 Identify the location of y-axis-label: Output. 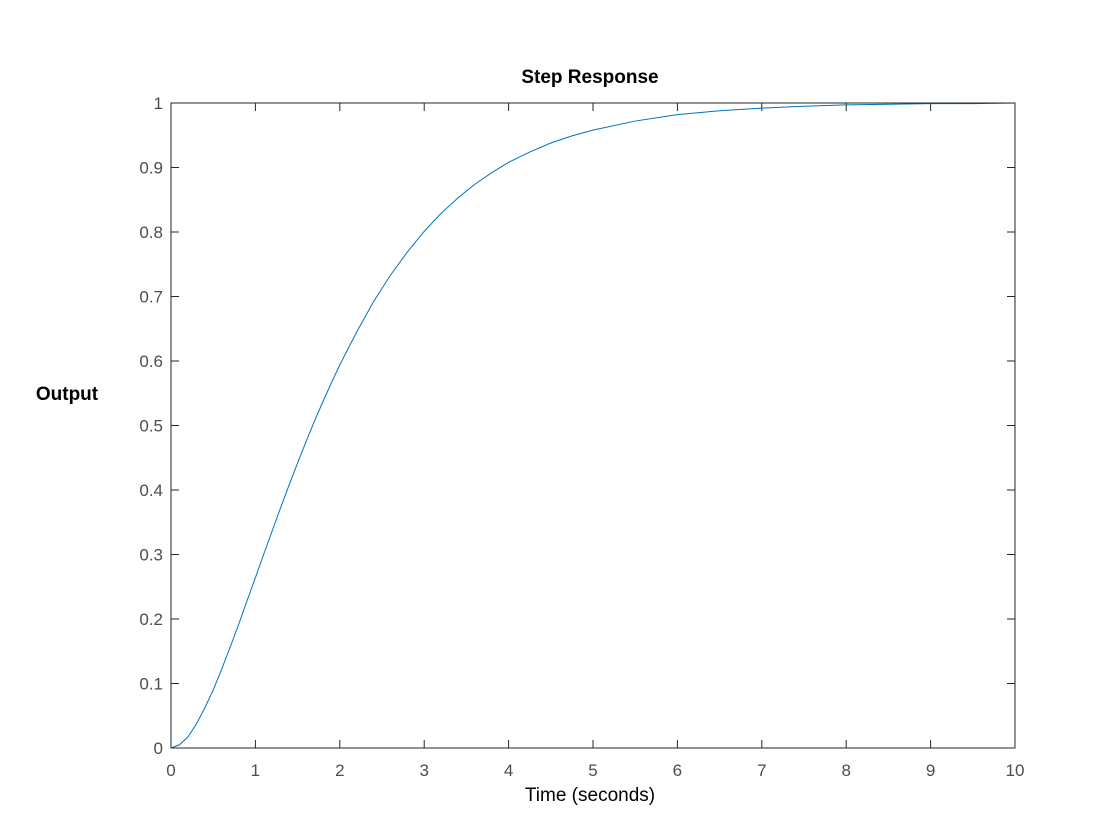
(67, 394).